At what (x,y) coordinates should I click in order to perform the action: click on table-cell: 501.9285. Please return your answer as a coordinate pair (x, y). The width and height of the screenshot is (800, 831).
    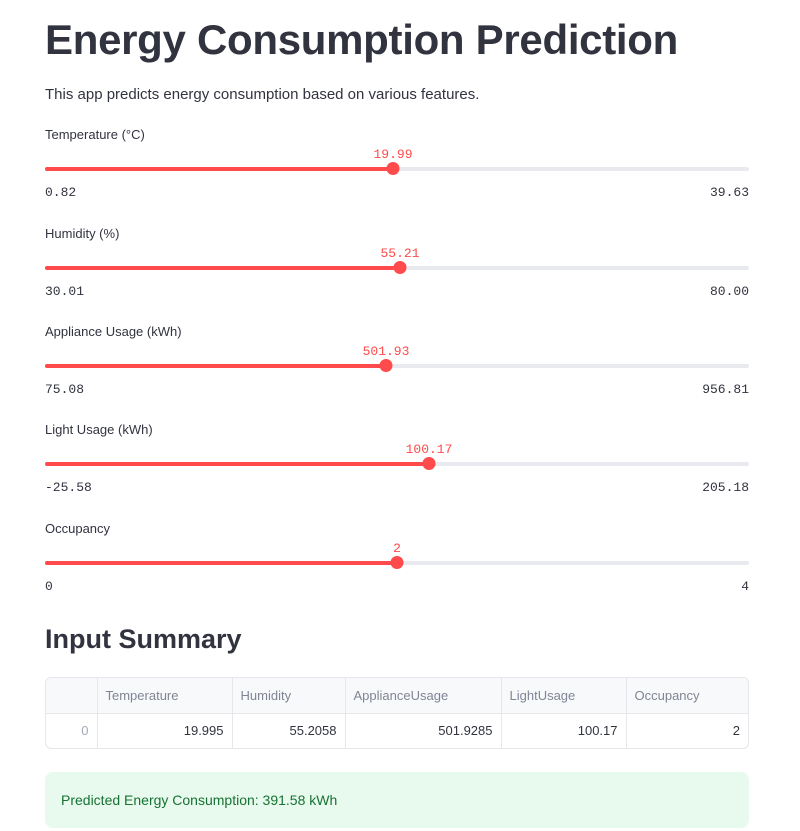
    Looking at the image, I should click on (423, 730).